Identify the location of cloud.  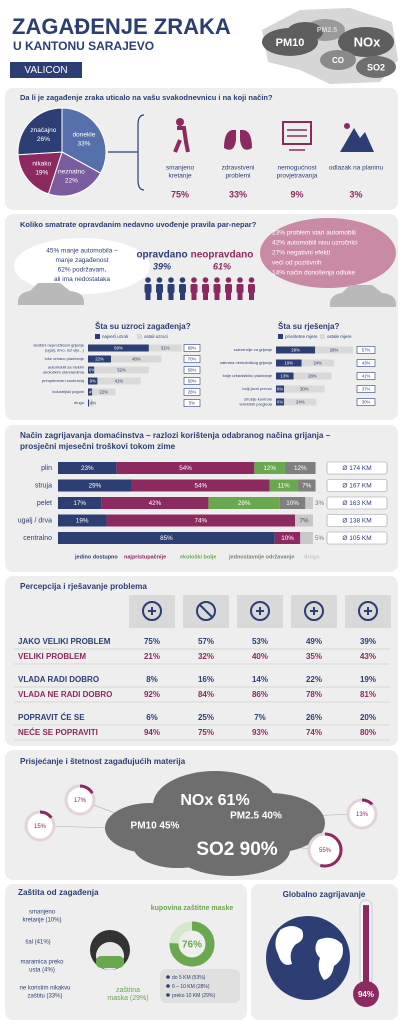
(338, 60).